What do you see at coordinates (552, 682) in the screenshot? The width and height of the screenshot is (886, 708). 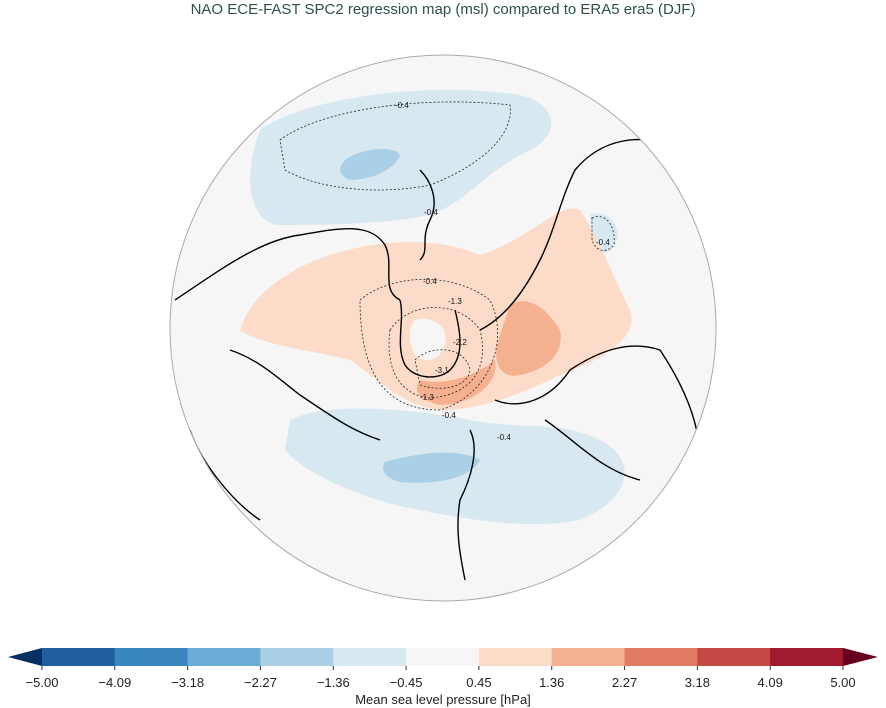 I see `colorbar-tick-label: 1.36` at bounding box center [552, 682].